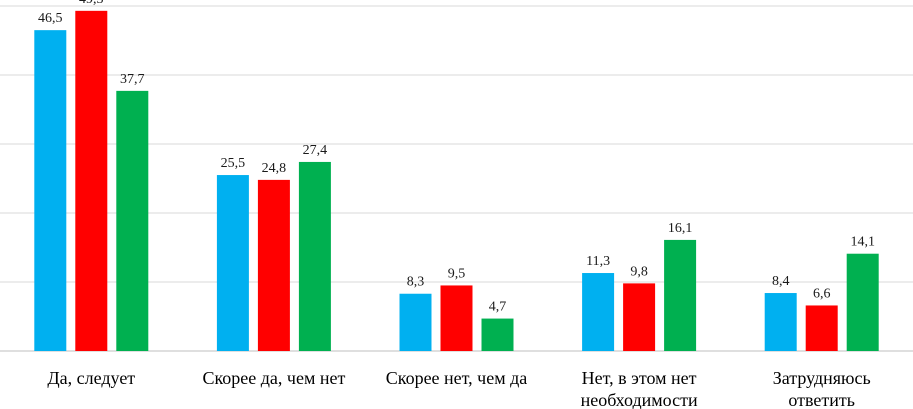  Describe the element at coordinates (498, 307) in the screenshot. I see `data-label: 4,7` at that location.